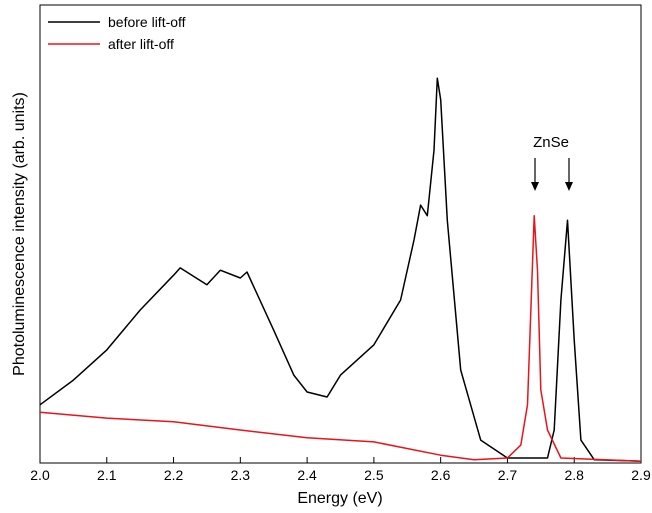  What do you see at coordinates (339, 498) in the screenshot?
I see `x-axis-label: Energy (eV)` at bounding box center [339, 498].